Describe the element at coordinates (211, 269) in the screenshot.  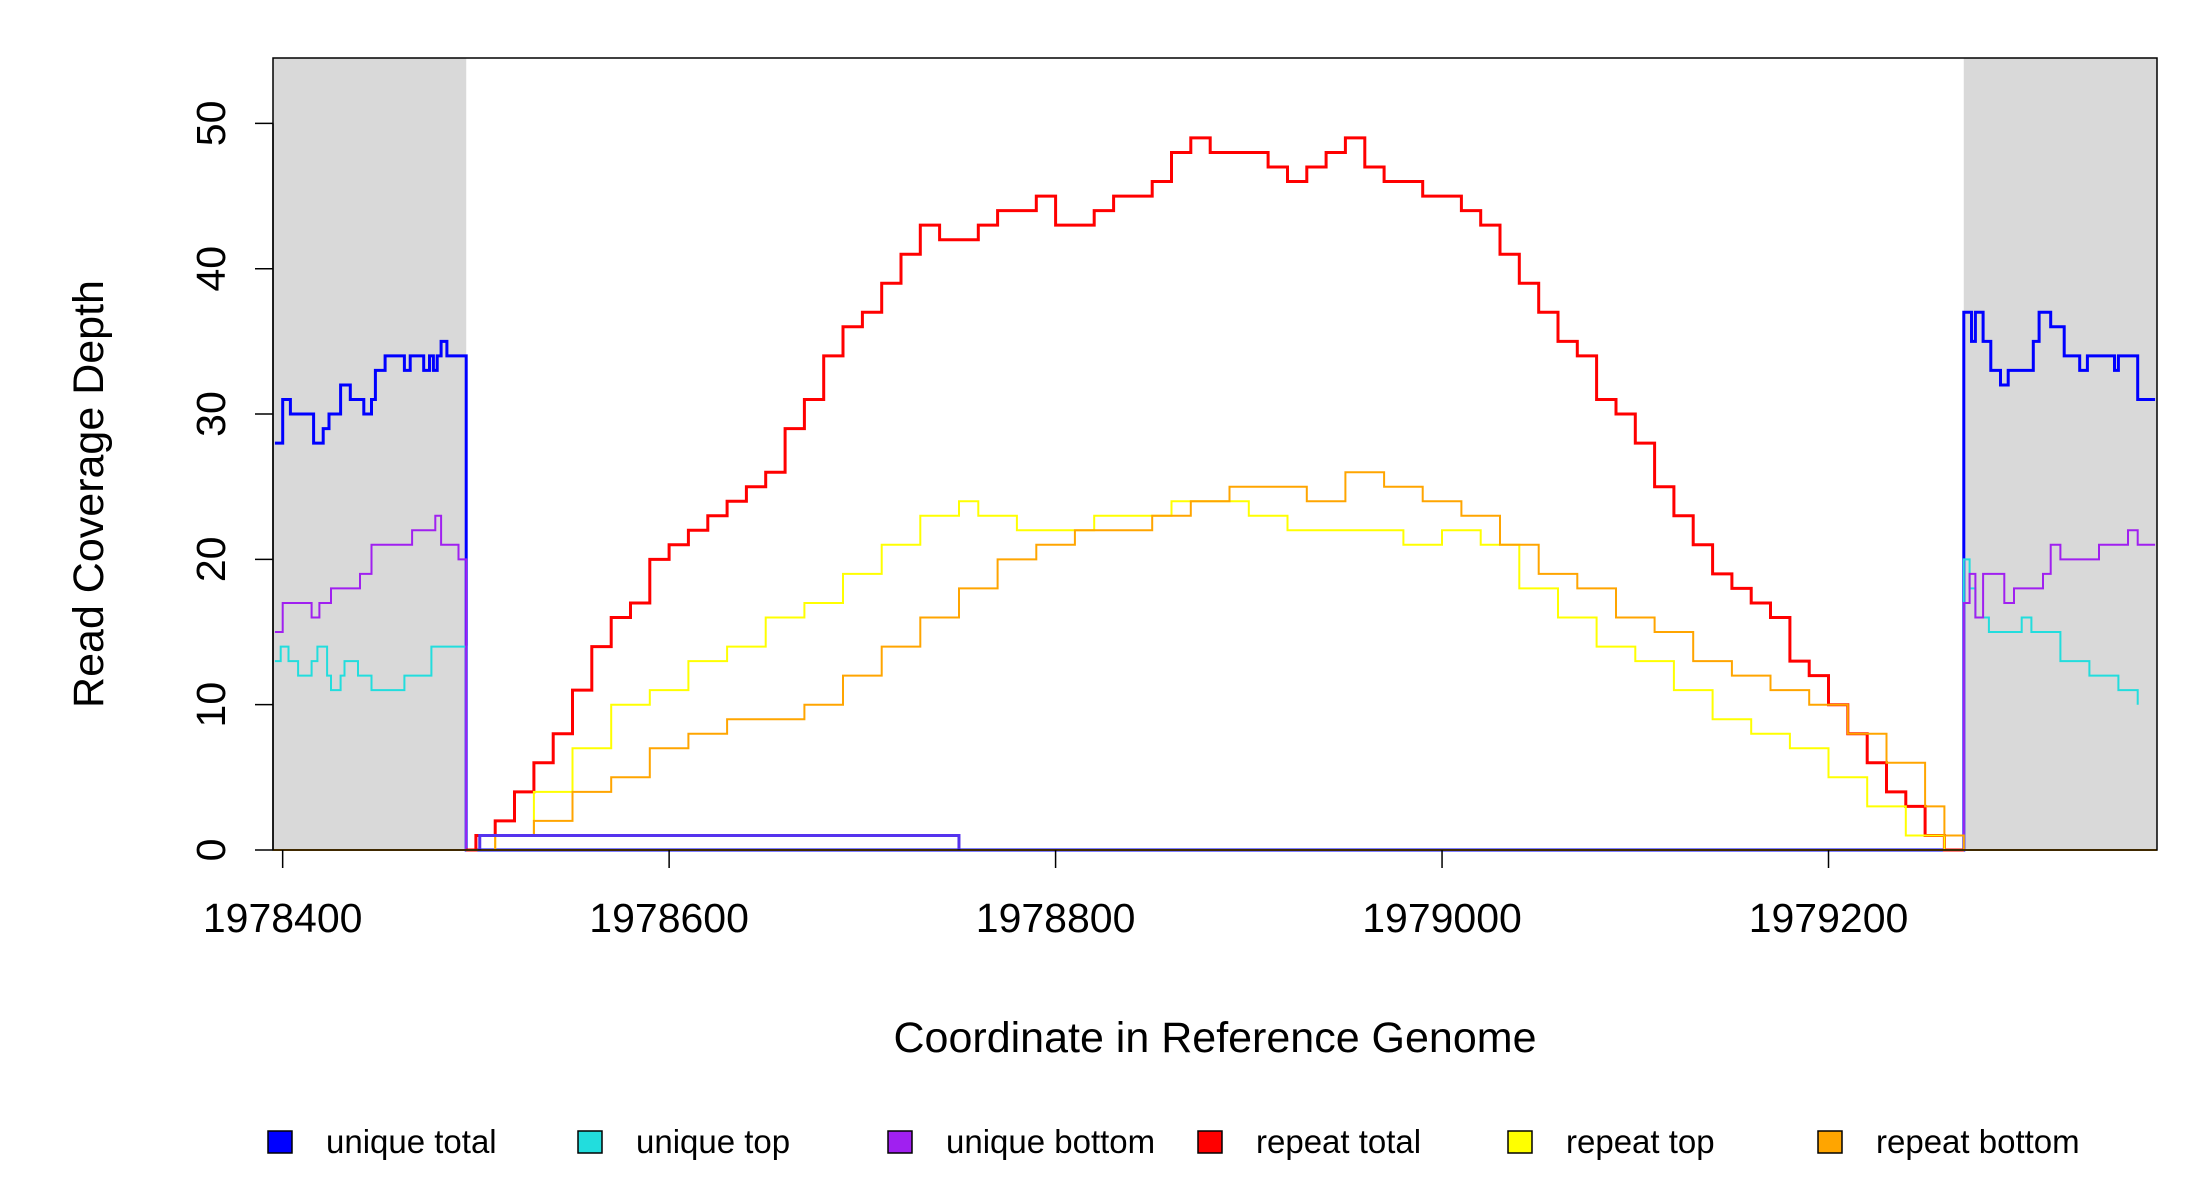
I see `y-tick-label: 40` at that location.